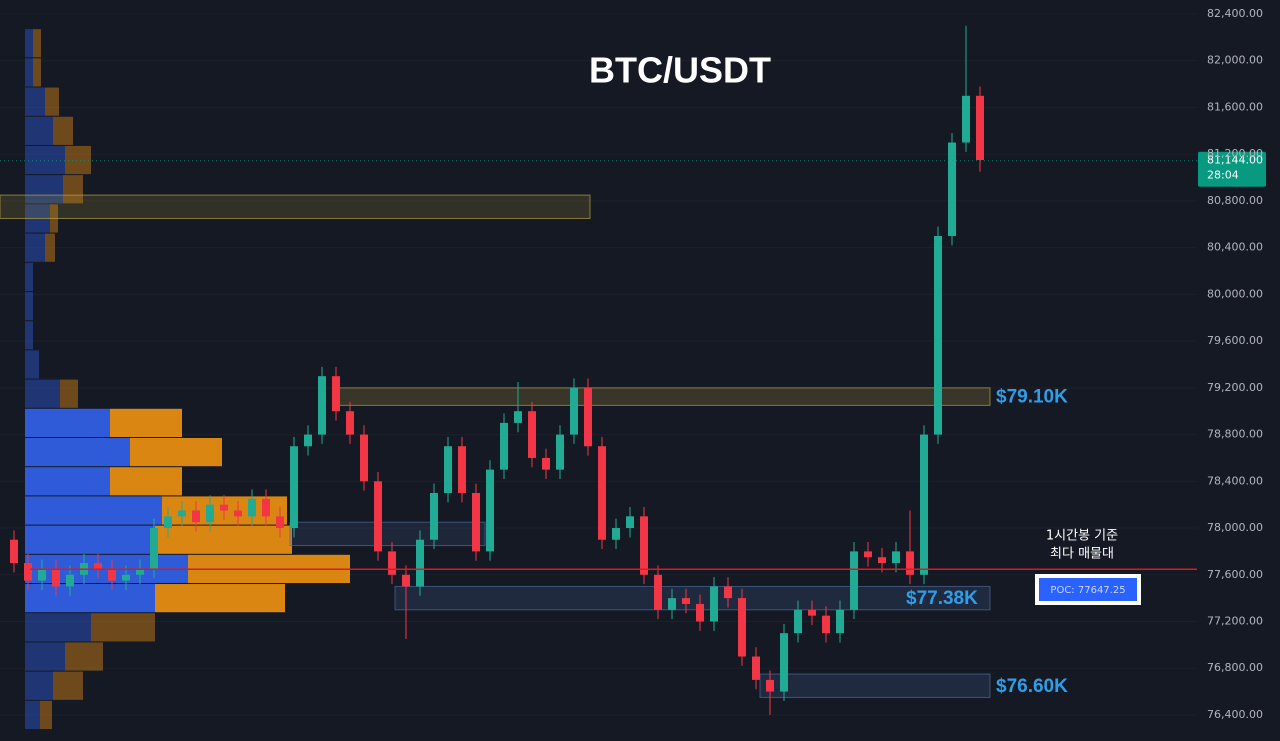  What do you see at coordinates (1235, 667) in the screenshot?
I see `y-tick-label: 76,800.00` at bounding box center [1235, 667].